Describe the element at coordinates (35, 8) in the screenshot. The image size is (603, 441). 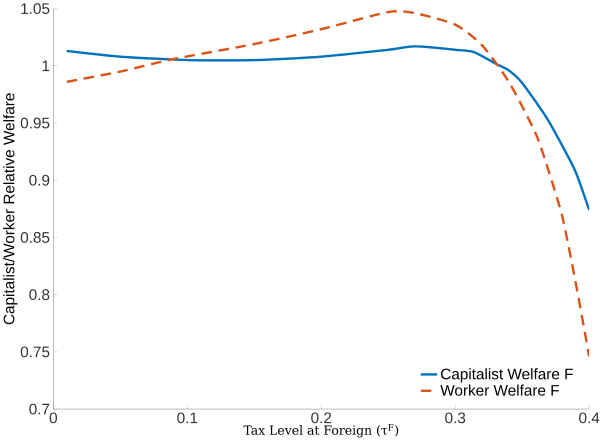
I see `y-tick-label: 1.05` at that location.